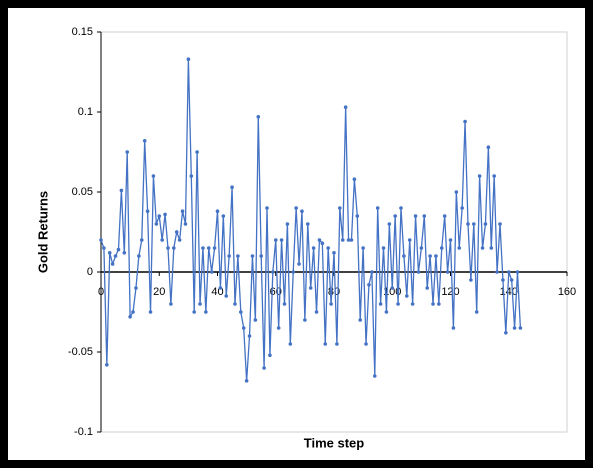 Image resolution: width=593 pixels, height=473 pixels. I want to click on y-tick-label: 0.05, so click(82, 192).